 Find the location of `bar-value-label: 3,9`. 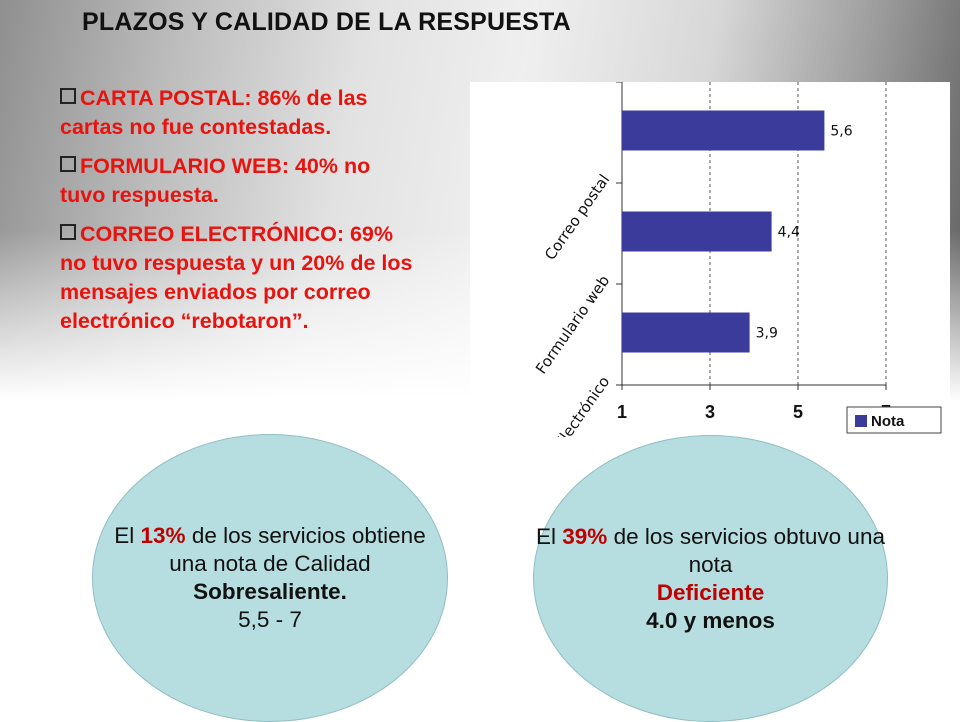

bar-value-label: 3,9 is located at coordinates (767, 334).